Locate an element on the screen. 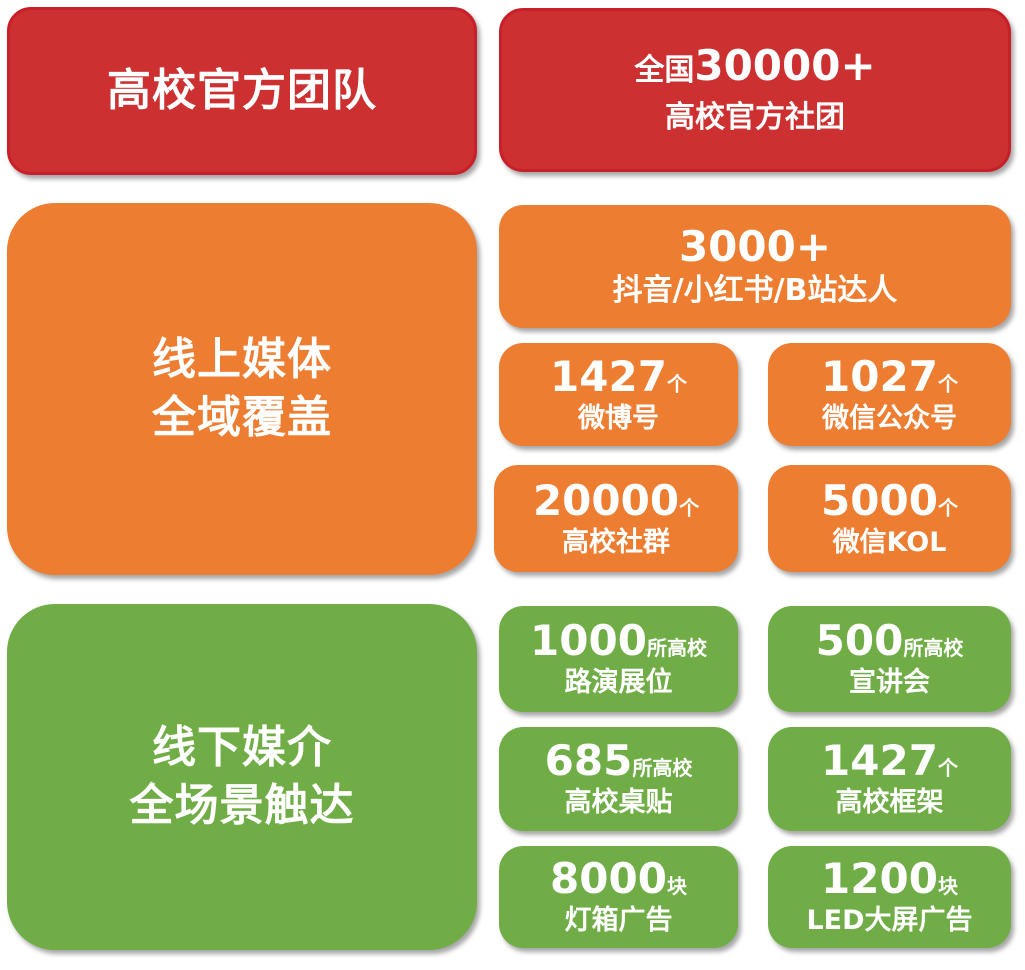 The width and height of the screenshot is (1025, 970). offline-title-line1: 线下媒介 is located at coordinates (242, 747).